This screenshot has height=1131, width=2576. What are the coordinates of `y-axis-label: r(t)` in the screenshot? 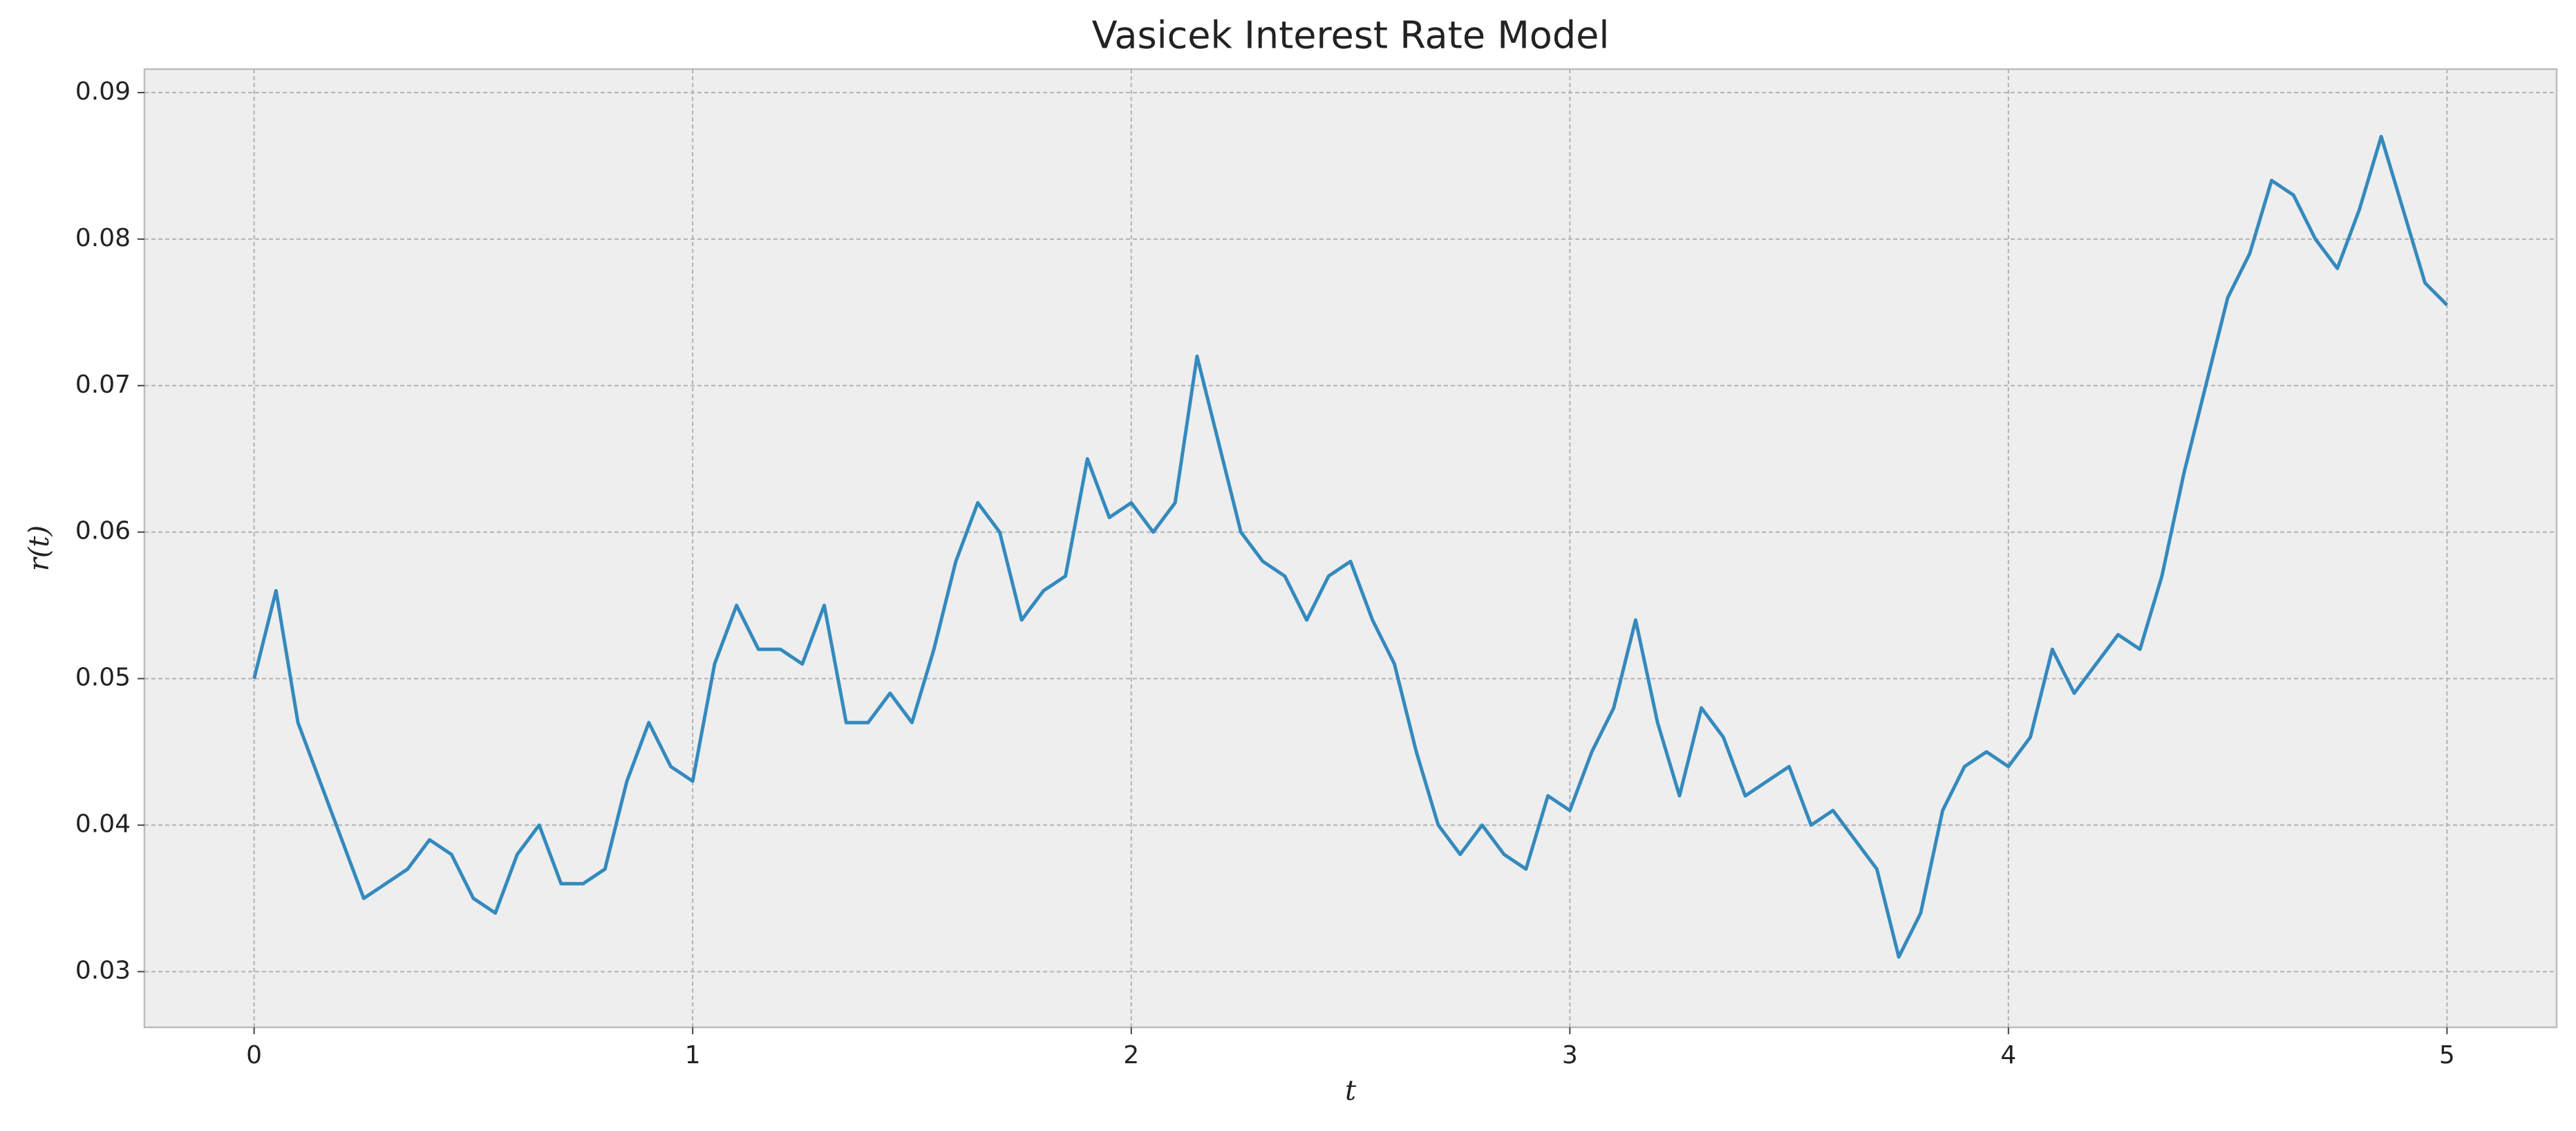 It's located at (39, 548).